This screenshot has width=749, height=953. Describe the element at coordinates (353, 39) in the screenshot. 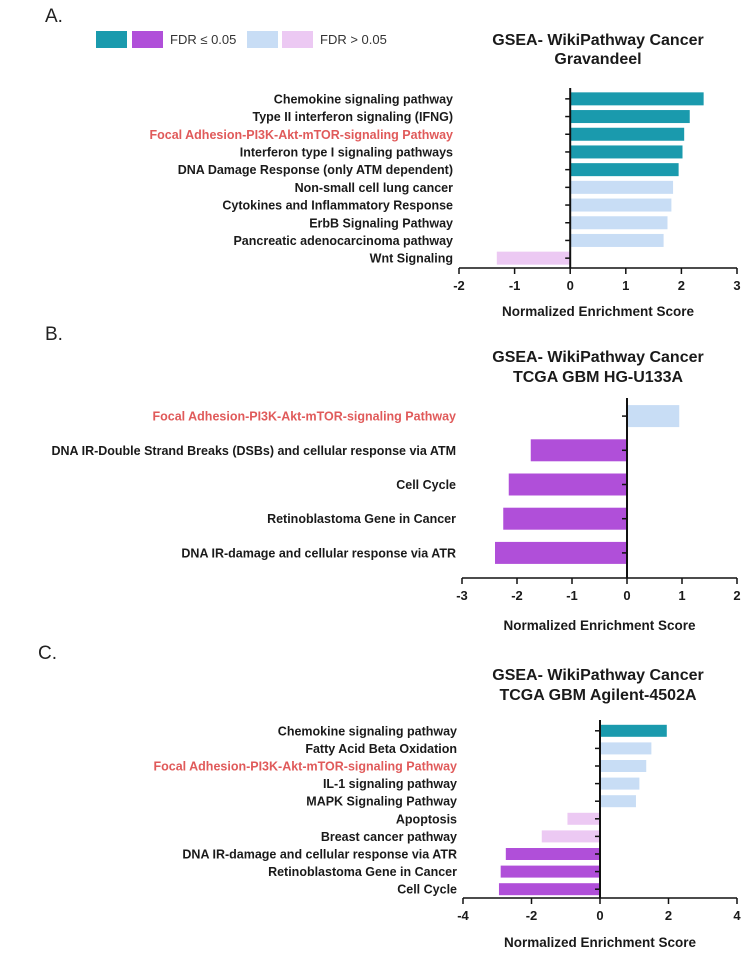

I see `legend-nonsig-label: FDR > 0.05` at that location.